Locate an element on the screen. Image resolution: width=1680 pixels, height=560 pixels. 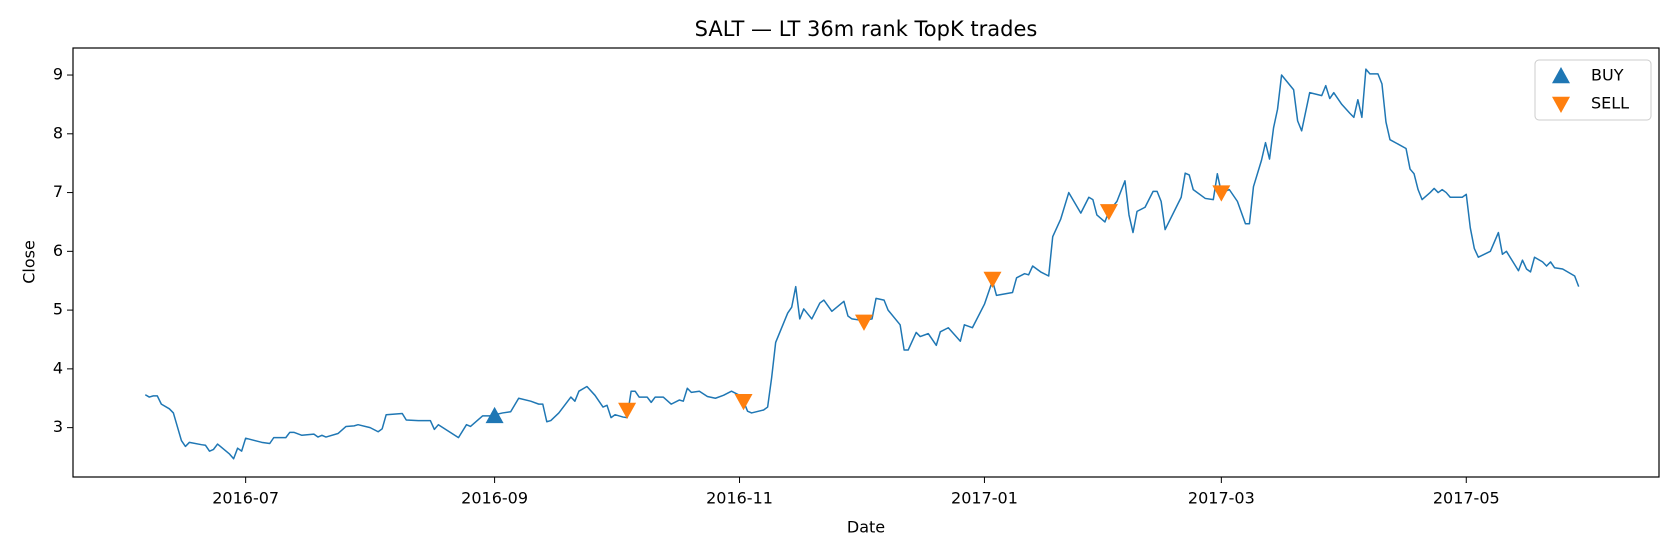
x-axis-label: Date is located at coordinates (866, 527).